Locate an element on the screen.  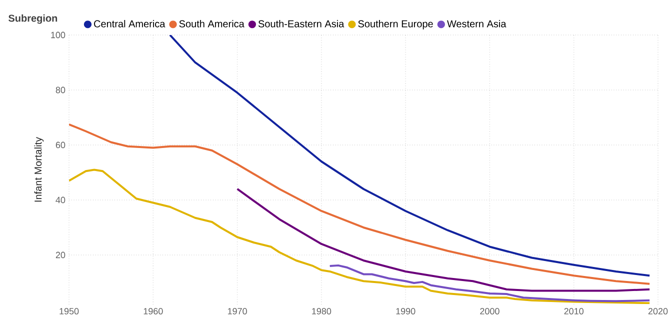
x-tick-label: 2000 is located at coordinates (490, 311).